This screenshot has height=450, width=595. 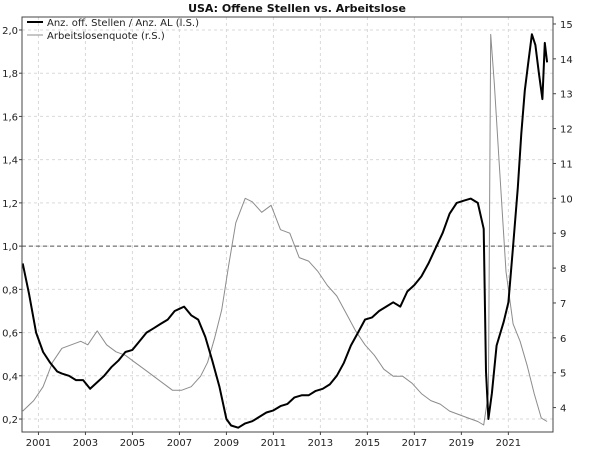 I want to click on tick-label-y-right-2: 6, so click(x=563, y=339).